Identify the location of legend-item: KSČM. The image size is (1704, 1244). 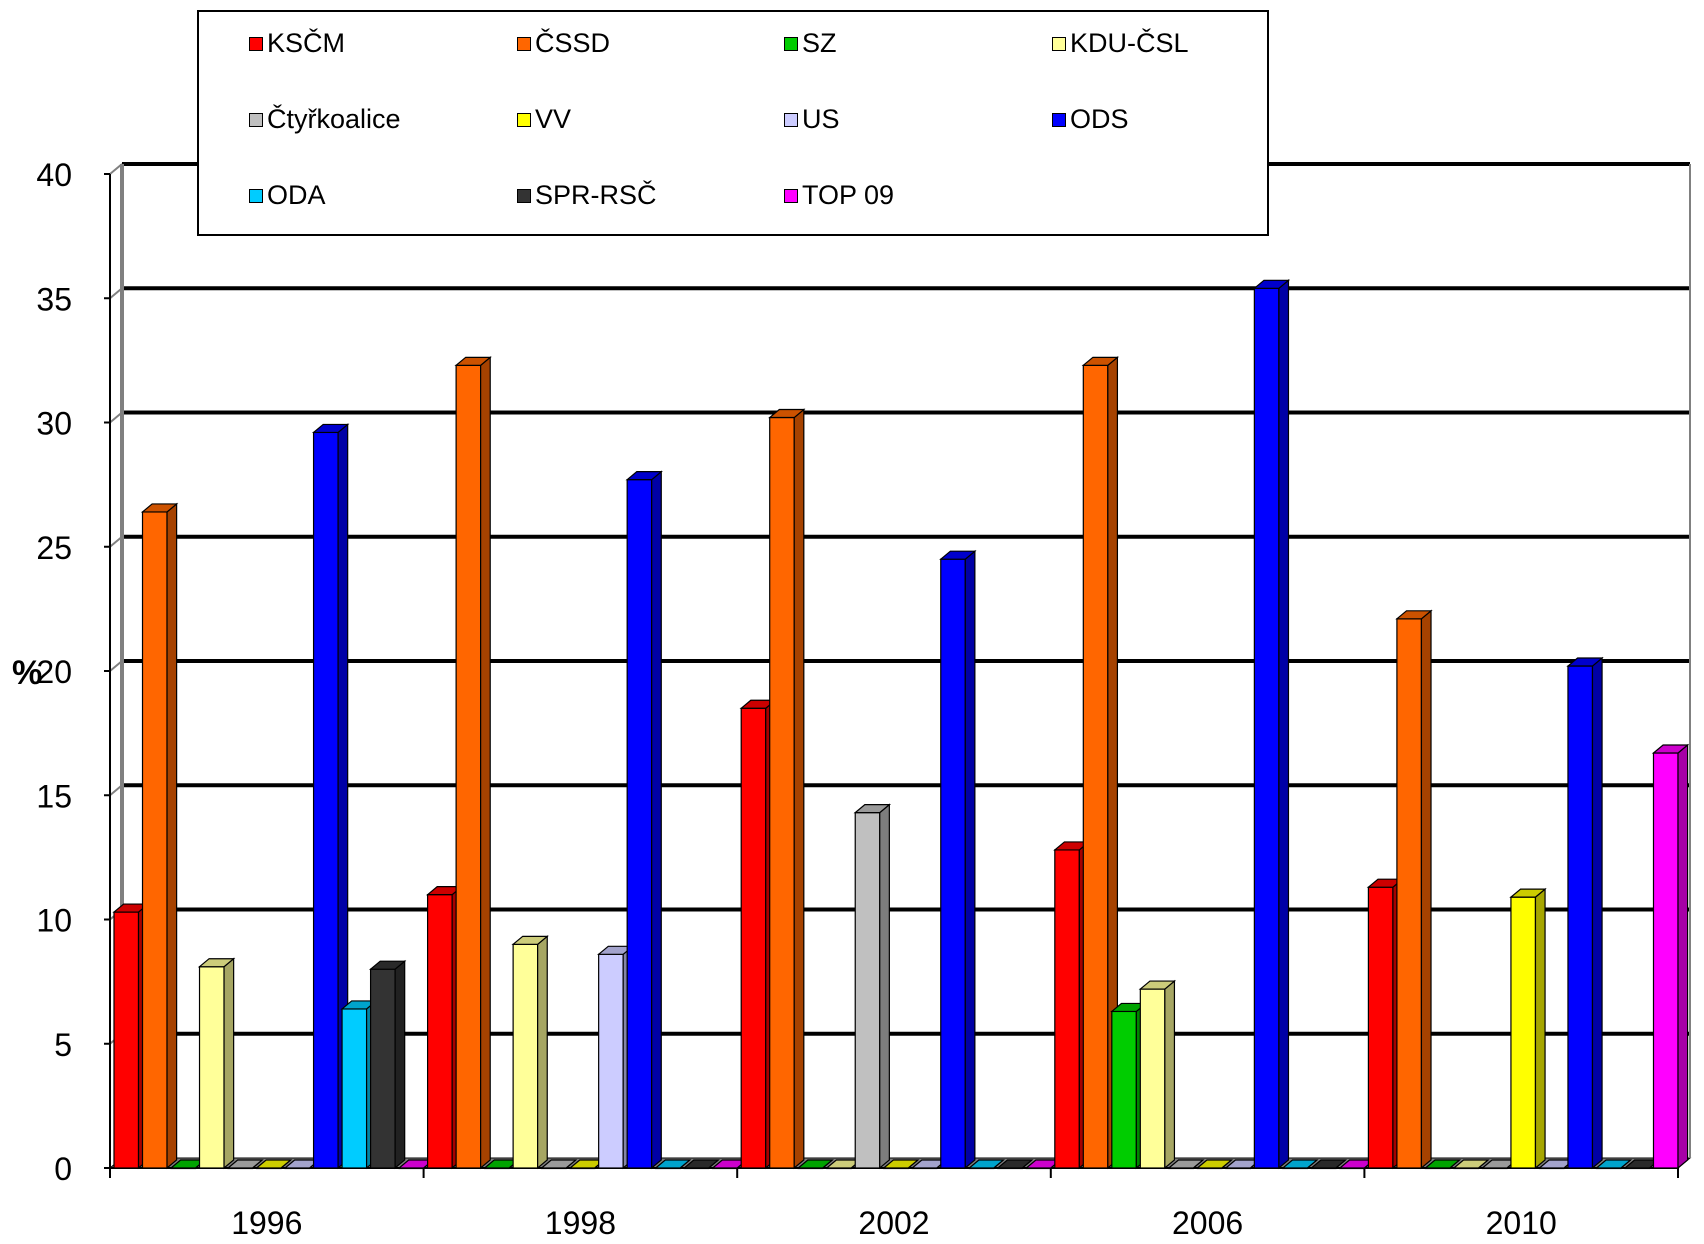
(297, 43).